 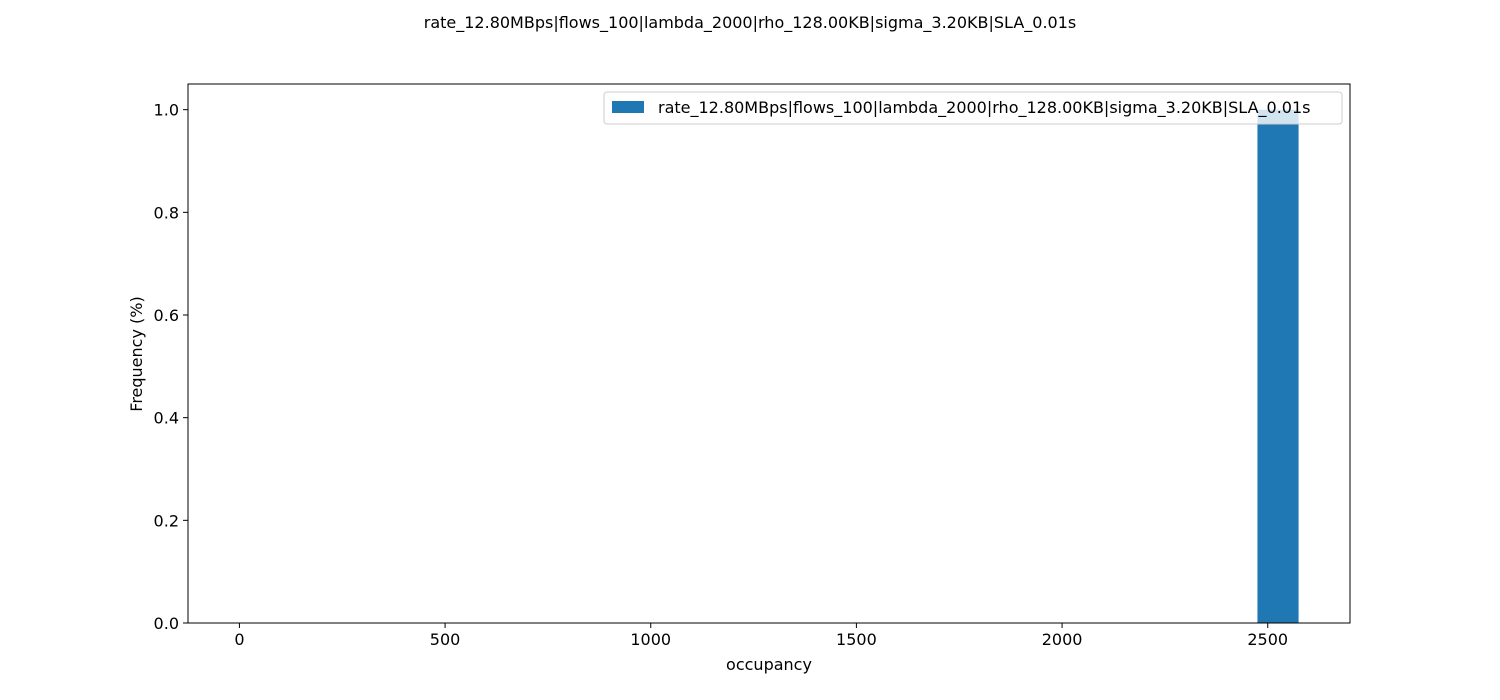 I want to click on y-axis-label: Frequency (%), so click(x=136, y=353).